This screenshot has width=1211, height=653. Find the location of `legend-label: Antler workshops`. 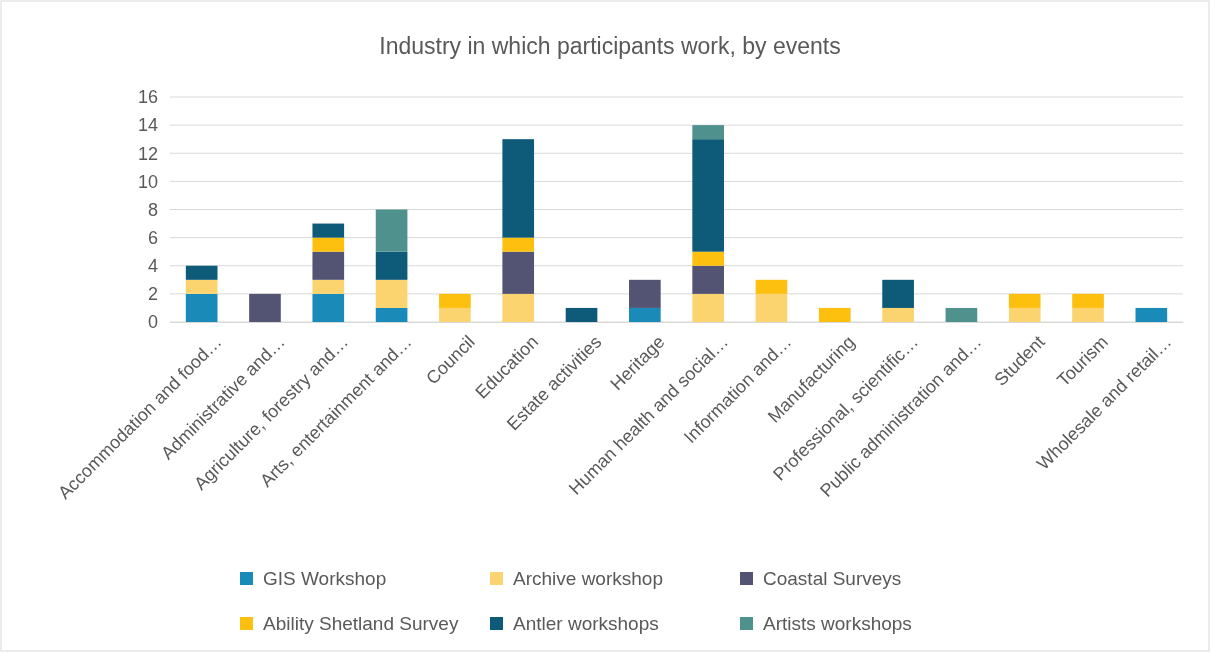

legend-label: Antler workshops is located at coordinates (586, 623).